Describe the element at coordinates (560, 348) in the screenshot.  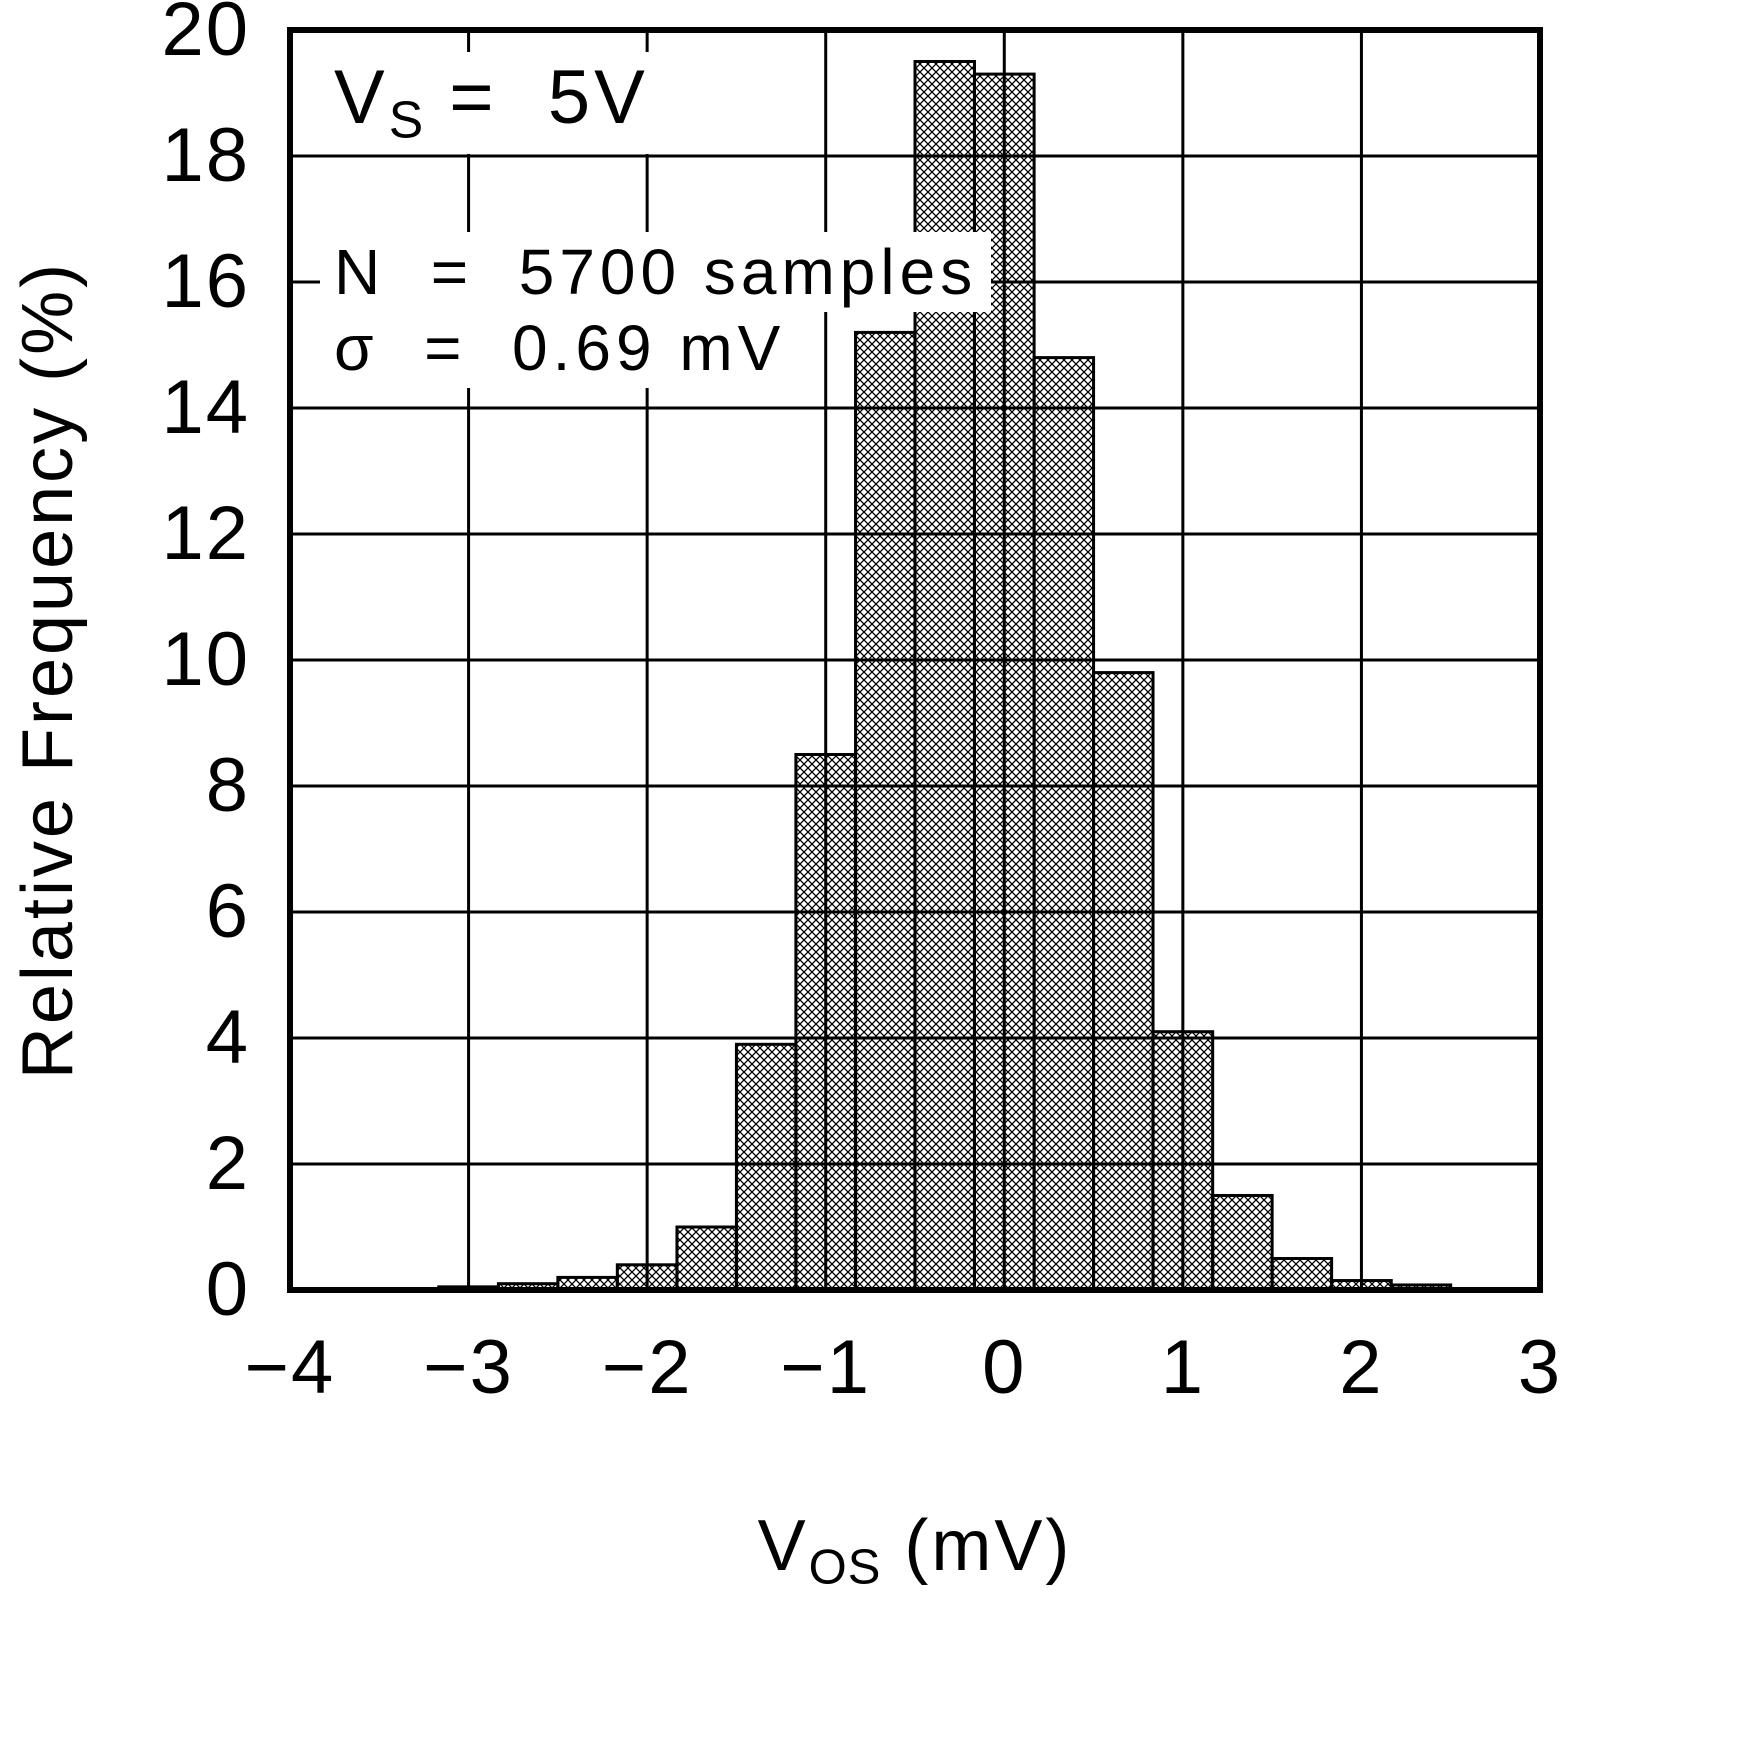
I see `sigma-annotation: σ = 0.69 mV` at that location.